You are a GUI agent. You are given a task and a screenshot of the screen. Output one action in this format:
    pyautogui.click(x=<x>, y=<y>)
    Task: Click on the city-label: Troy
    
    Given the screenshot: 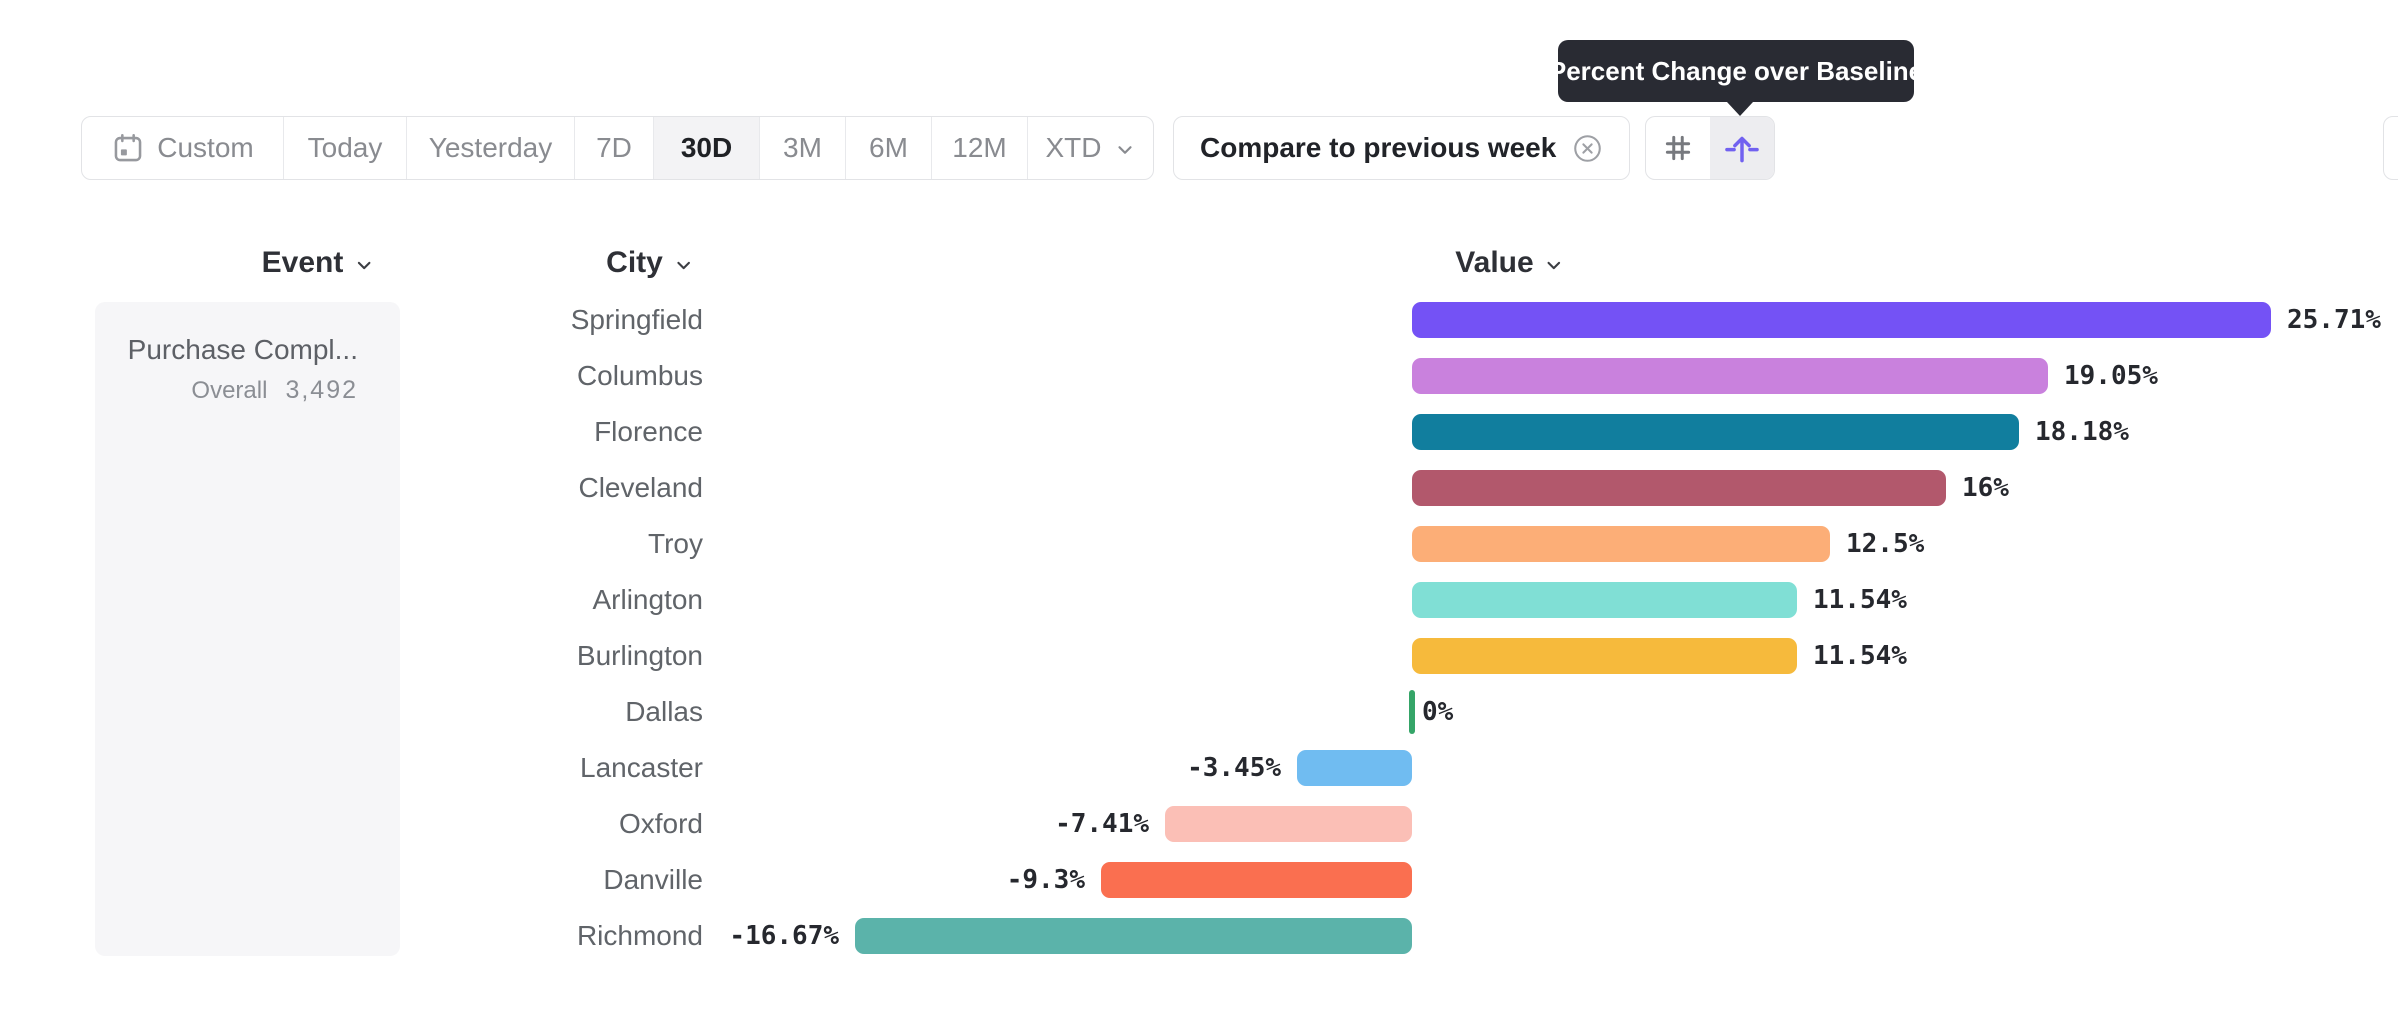 What is the action you would take?
    pyautogui.click(x=675, y=543)
    